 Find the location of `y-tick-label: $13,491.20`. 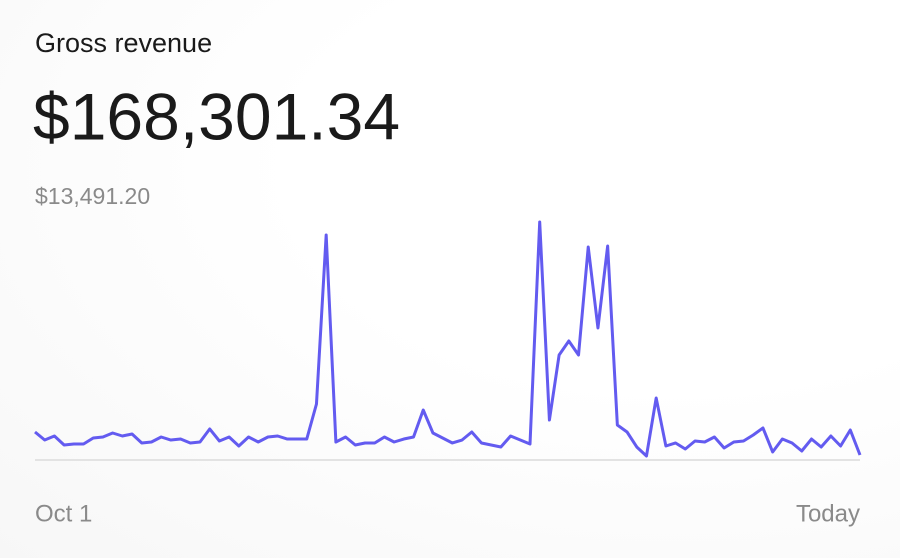

y-tick-label: $13,491.20 is located at coordinates (92, 196).